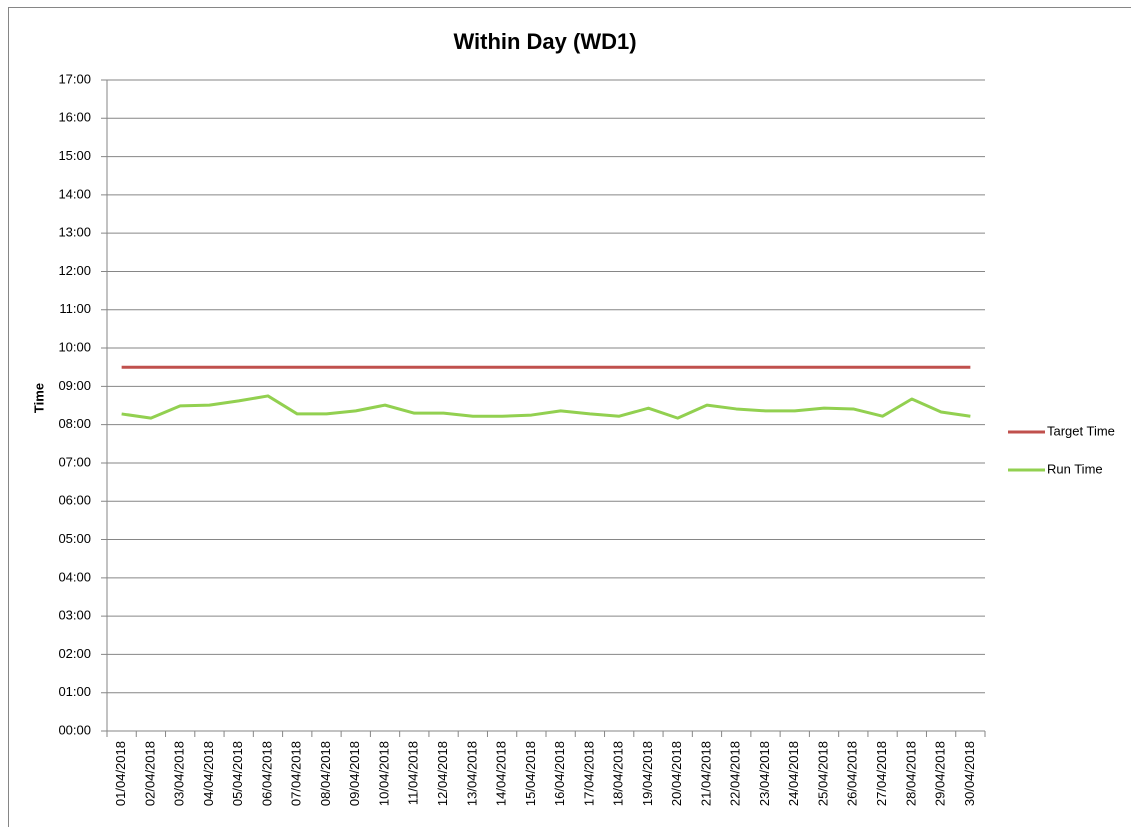 The height and width of the screenshot is (827, 1131). Describe the element at coordinates (325, 773) in the screenshot. I see `x-tick-label: 08/04/2018` at that location.